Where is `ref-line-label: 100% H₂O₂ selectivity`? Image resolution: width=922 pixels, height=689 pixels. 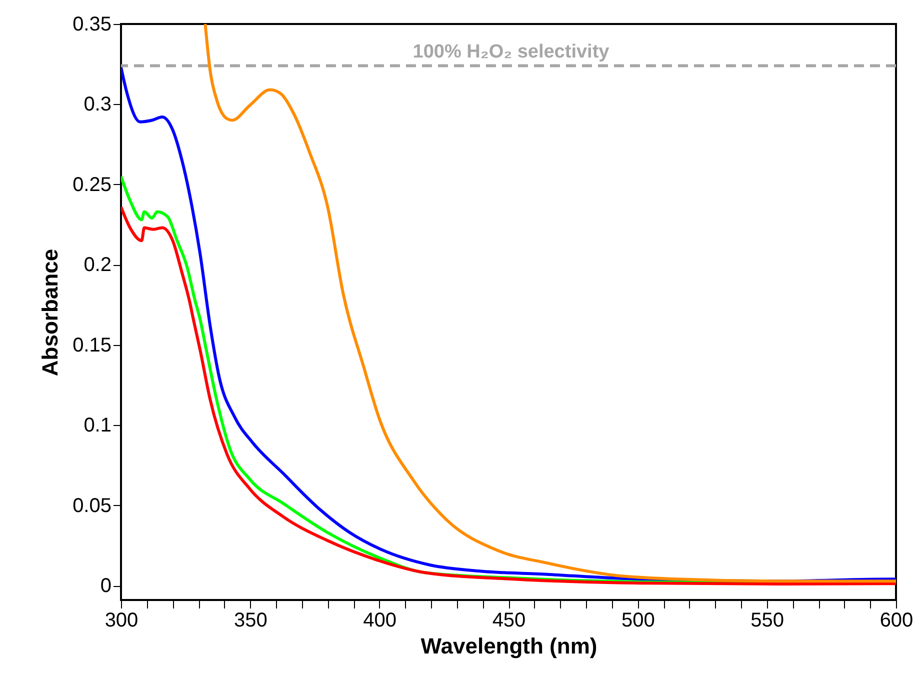
ref-line-label: 100% H₂O₂ selectivity is located at coordinates (511, 52).